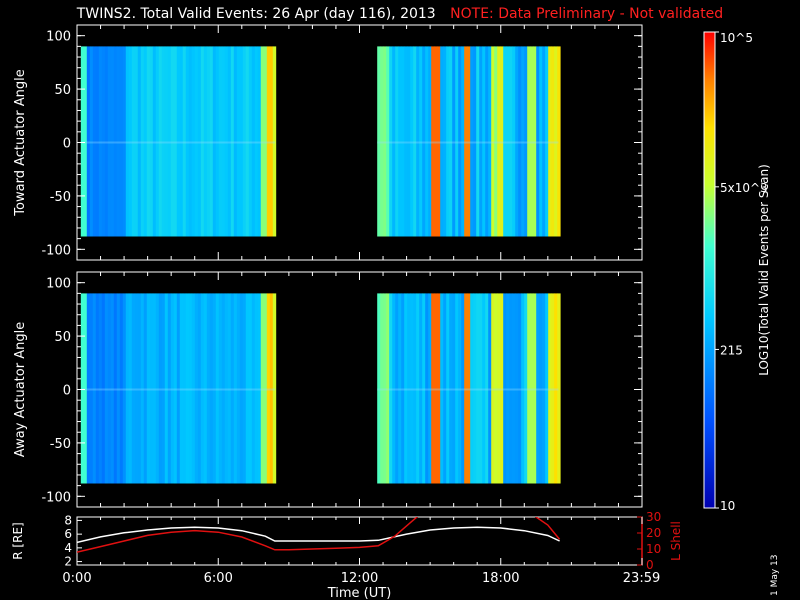  What do you see at coordinates (58, 37) in the screenshot?
I see `y-tick-label: 100` at bounding box center [58, 37].